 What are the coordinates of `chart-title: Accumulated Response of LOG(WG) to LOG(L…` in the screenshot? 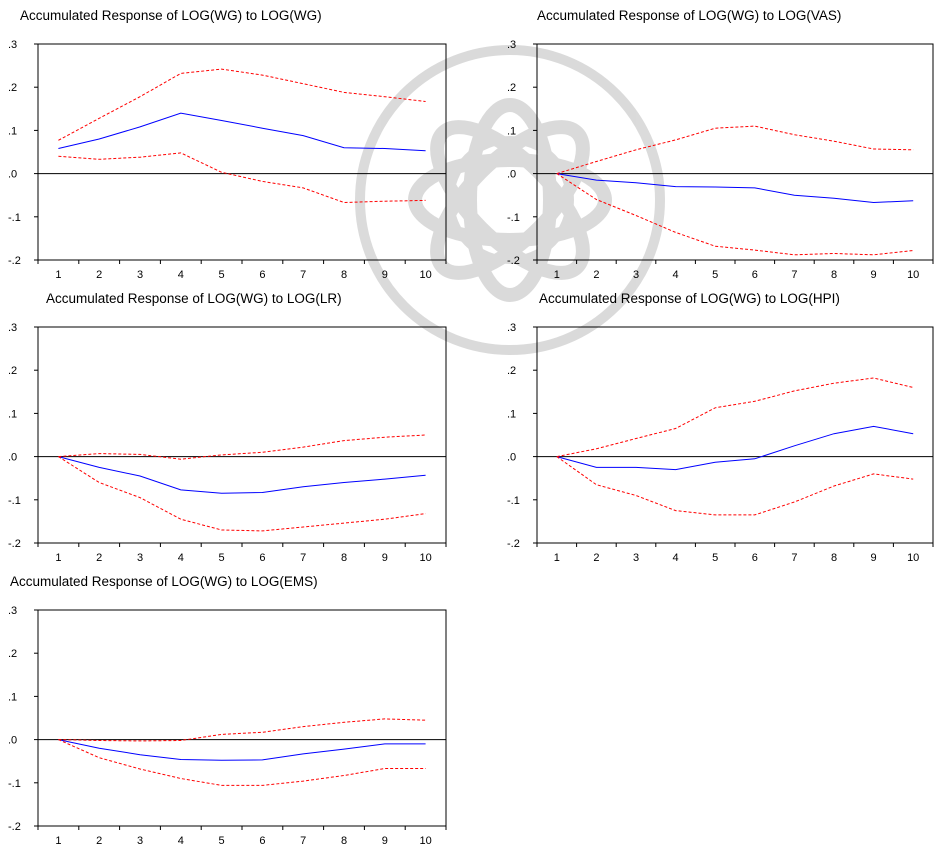 It's located at (194, 298).